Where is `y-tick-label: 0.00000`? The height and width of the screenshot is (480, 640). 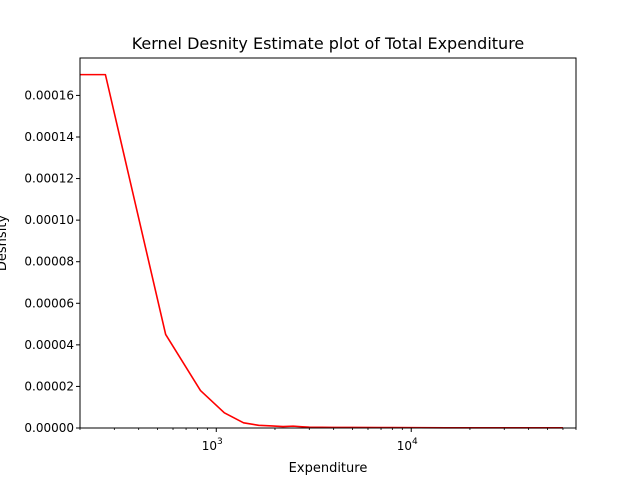
y-tick-label: 0.00000 is located at coordinates (49, 428).